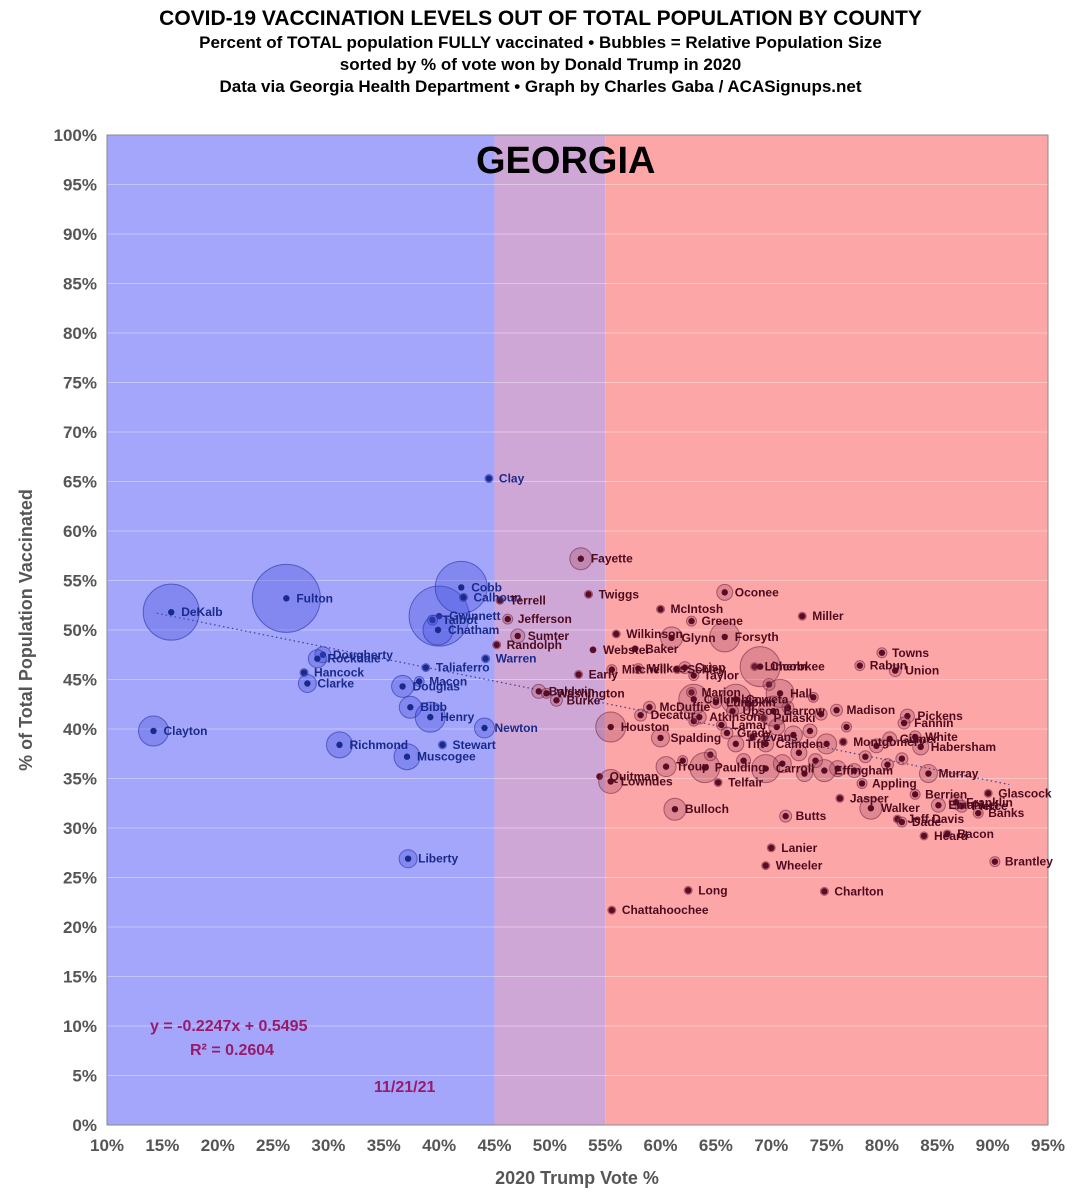 The width and height of the screenshot is (1081, 1200). I want to click on county-label: Union, so click(922, 671).